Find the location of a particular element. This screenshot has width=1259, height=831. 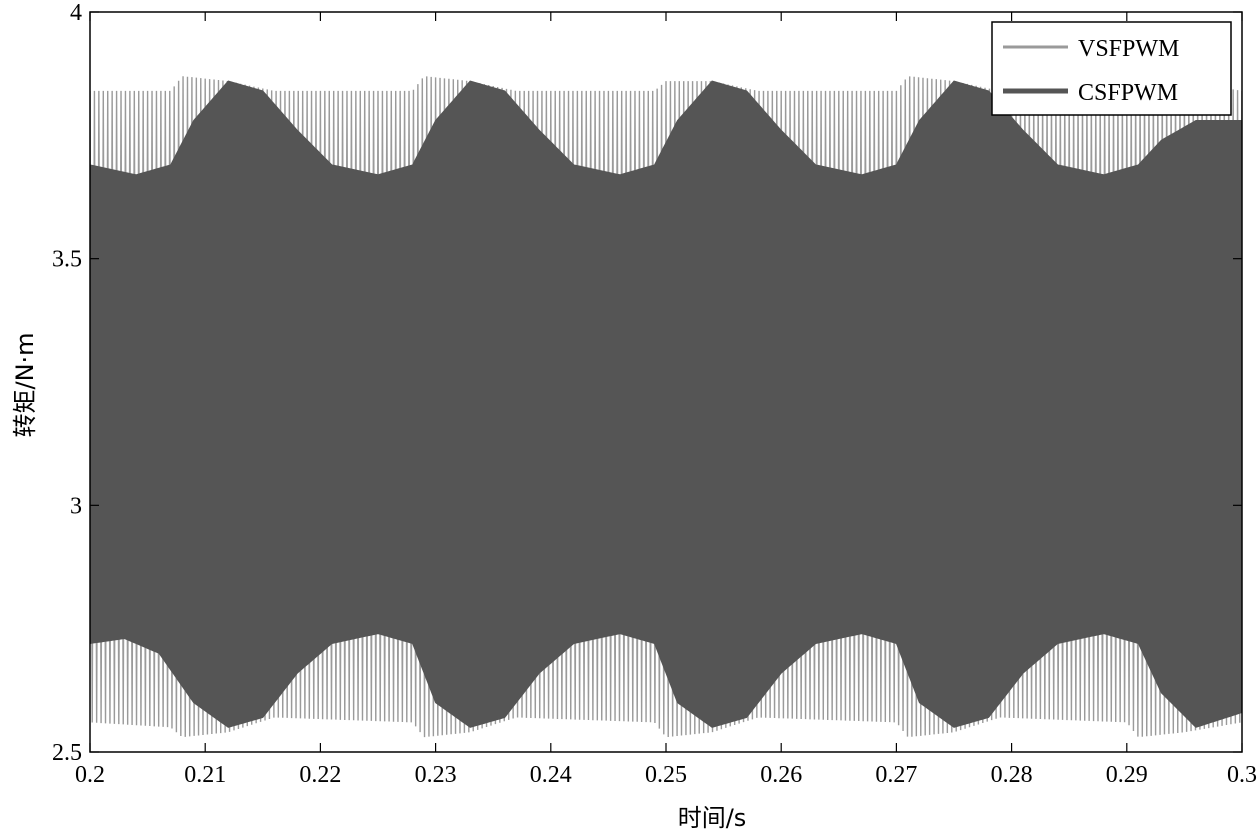

legend-label-csfpwm: CSFPWM is located at coordinates (1128, 93).